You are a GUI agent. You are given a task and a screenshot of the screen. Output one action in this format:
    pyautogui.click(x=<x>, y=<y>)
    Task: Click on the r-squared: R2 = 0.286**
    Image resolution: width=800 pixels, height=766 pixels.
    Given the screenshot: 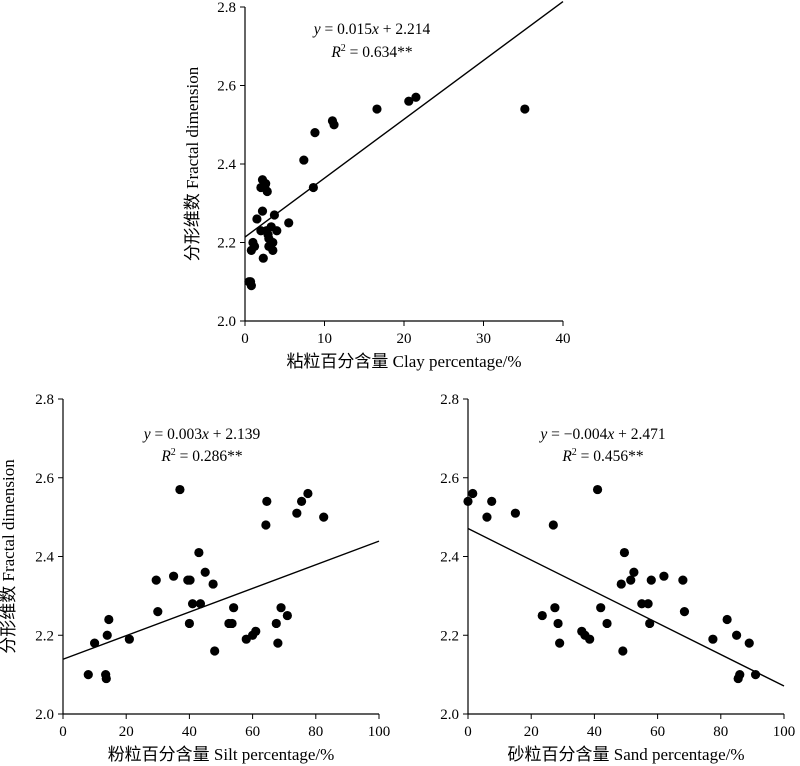 What is the action you would take?
    pyautogui.click(x=201, y=456)
    